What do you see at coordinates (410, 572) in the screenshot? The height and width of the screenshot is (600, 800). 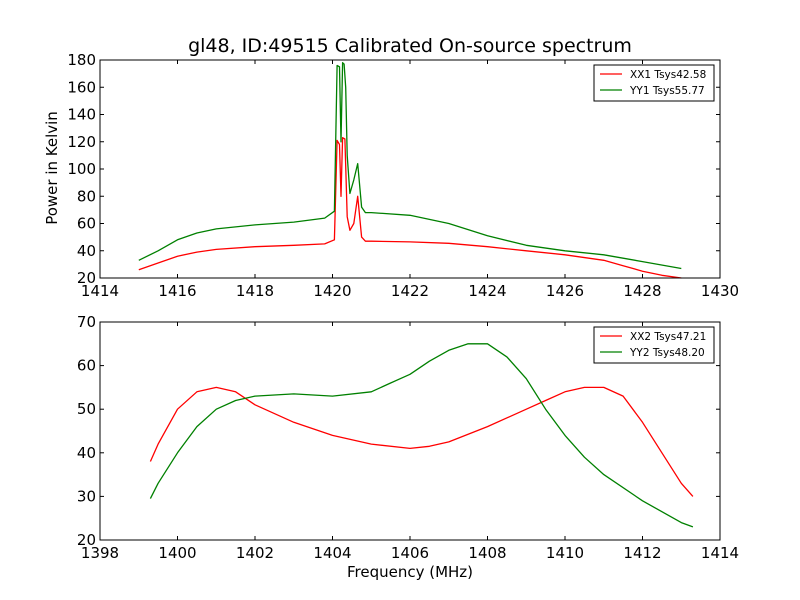 I see `x-axis-label-bottom: Frequency (MHz)` at bounding box center [410, 572].